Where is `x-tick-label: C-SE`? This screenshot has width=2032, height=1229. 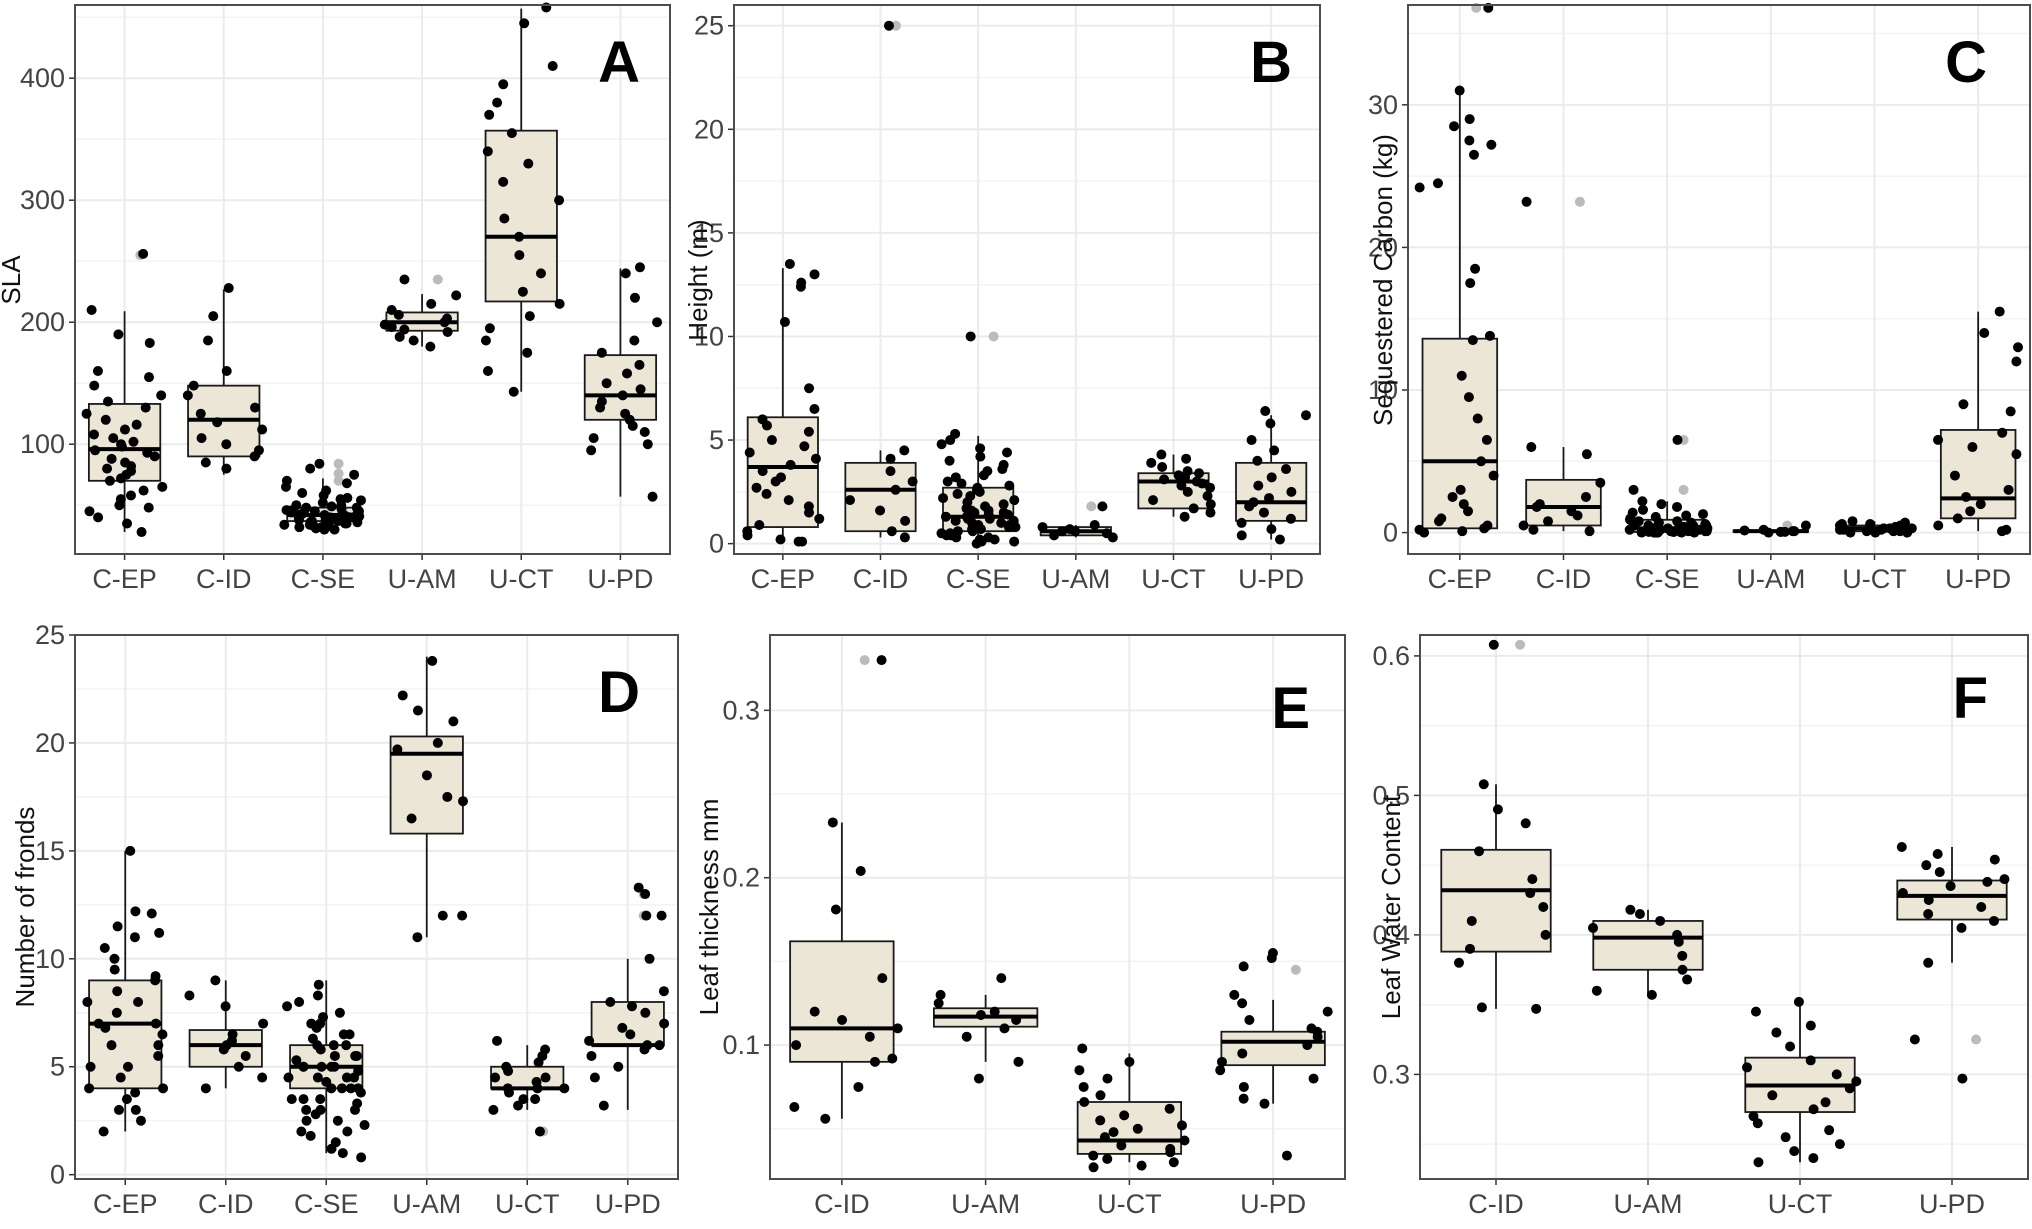 x-tick-label: C-SE is located at coordinates (1667, 579).